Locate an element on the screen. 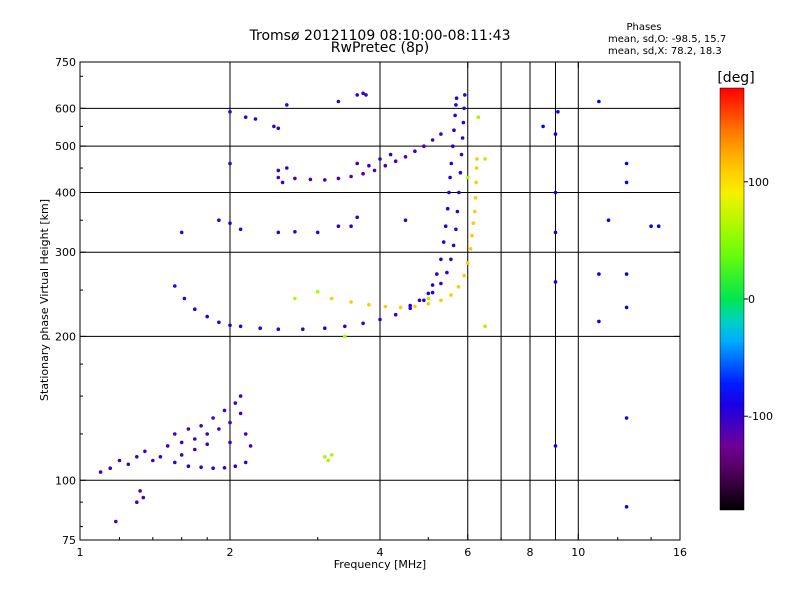 The image size is (800, 600). x-tick-label: 1 is located at coordinates (80, 552).